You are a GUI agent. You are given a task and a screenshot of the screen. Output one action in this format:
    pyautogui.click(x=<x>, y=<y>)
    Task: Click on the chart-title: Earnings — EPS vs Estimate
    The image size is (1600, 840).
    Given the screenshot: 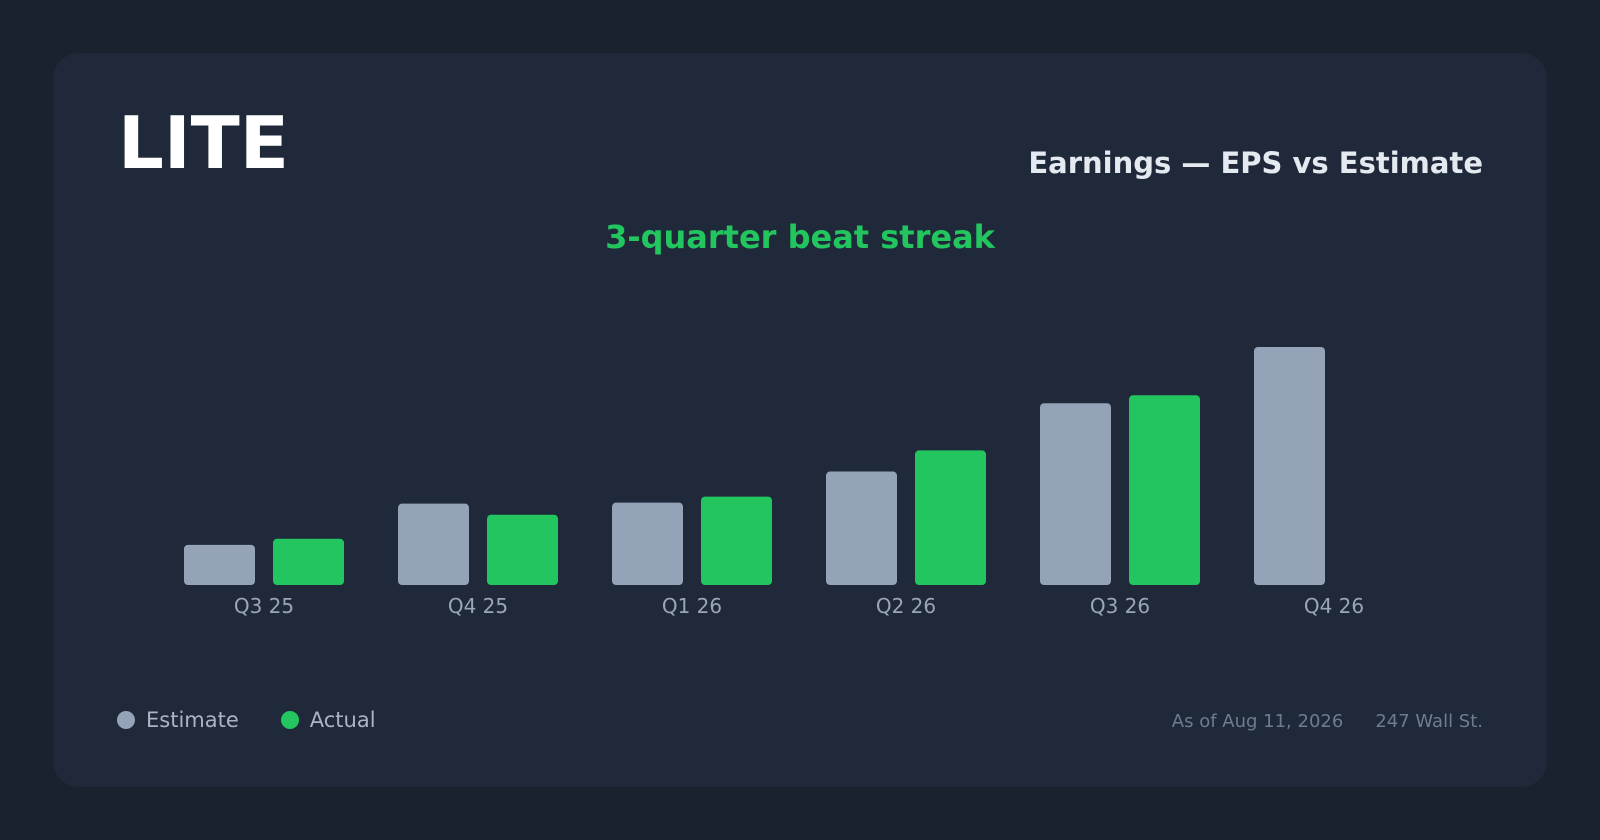 What is the action you would take?
    pyautogui.click(x=1255, y=163)
    